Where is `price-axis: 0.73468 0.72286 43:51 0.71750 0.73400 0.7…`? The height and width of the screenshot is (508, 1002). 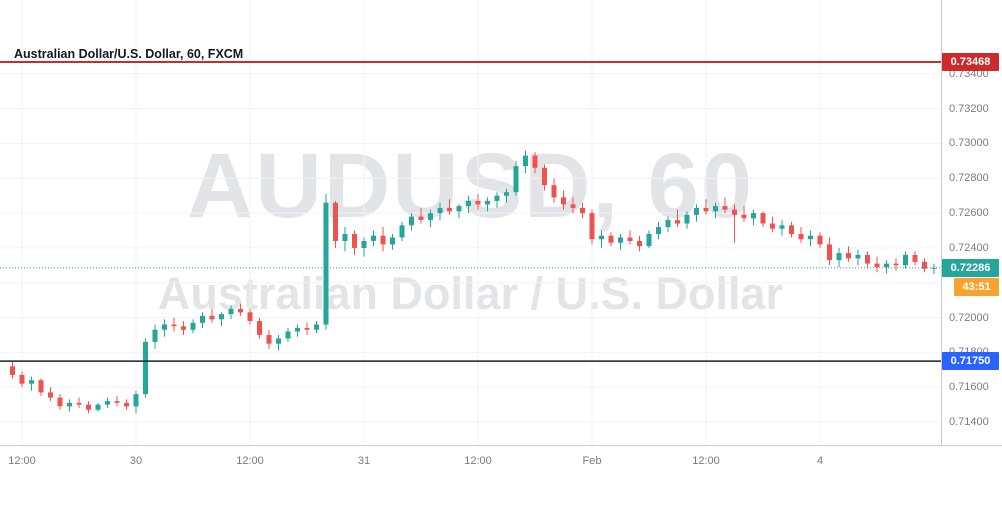 price-axis: 0.73468 0.72286 43:51 0.71750 0.73400 0.7… is located at coordinates (971, 222).